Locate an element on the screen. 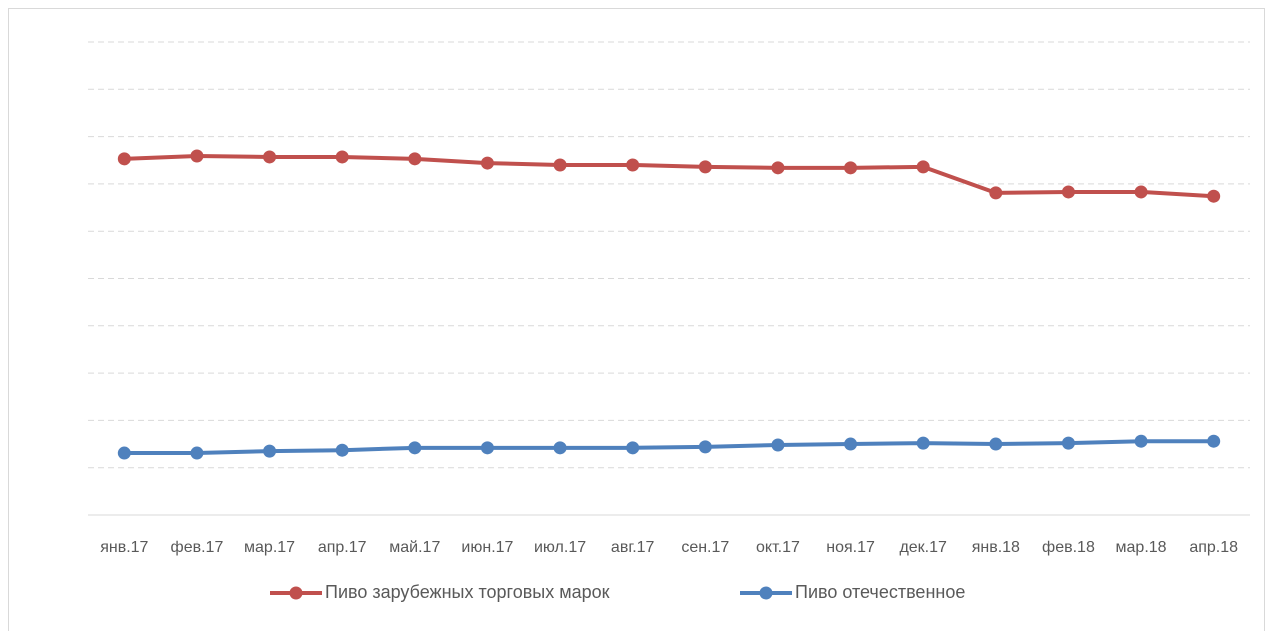 The width and height of the screenshot is (1266, 631). x-tick-label: мар.17 is located at coordinates (269, 547).